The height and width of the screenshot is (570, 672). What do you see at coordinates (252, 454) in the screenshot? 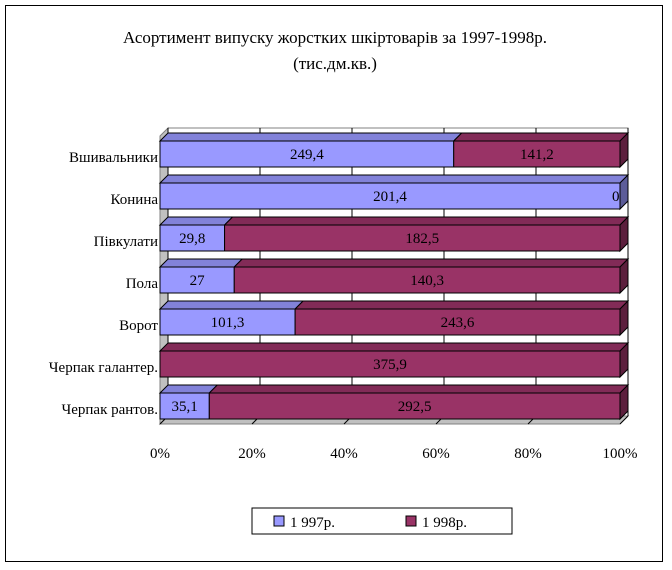
I see `x-tick-label: 20%` at bounding box center [252, 454].